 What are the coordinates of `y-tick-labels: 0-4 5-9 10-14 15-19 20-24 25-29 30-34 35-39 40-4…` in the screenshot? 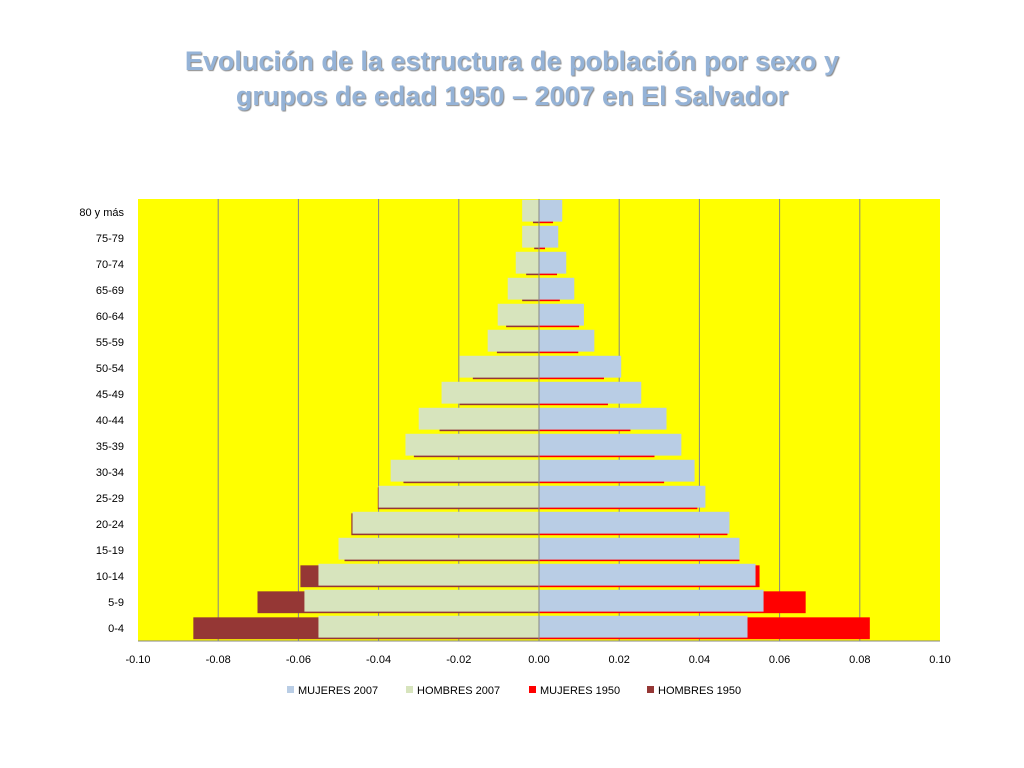 It's located at (101, 421).